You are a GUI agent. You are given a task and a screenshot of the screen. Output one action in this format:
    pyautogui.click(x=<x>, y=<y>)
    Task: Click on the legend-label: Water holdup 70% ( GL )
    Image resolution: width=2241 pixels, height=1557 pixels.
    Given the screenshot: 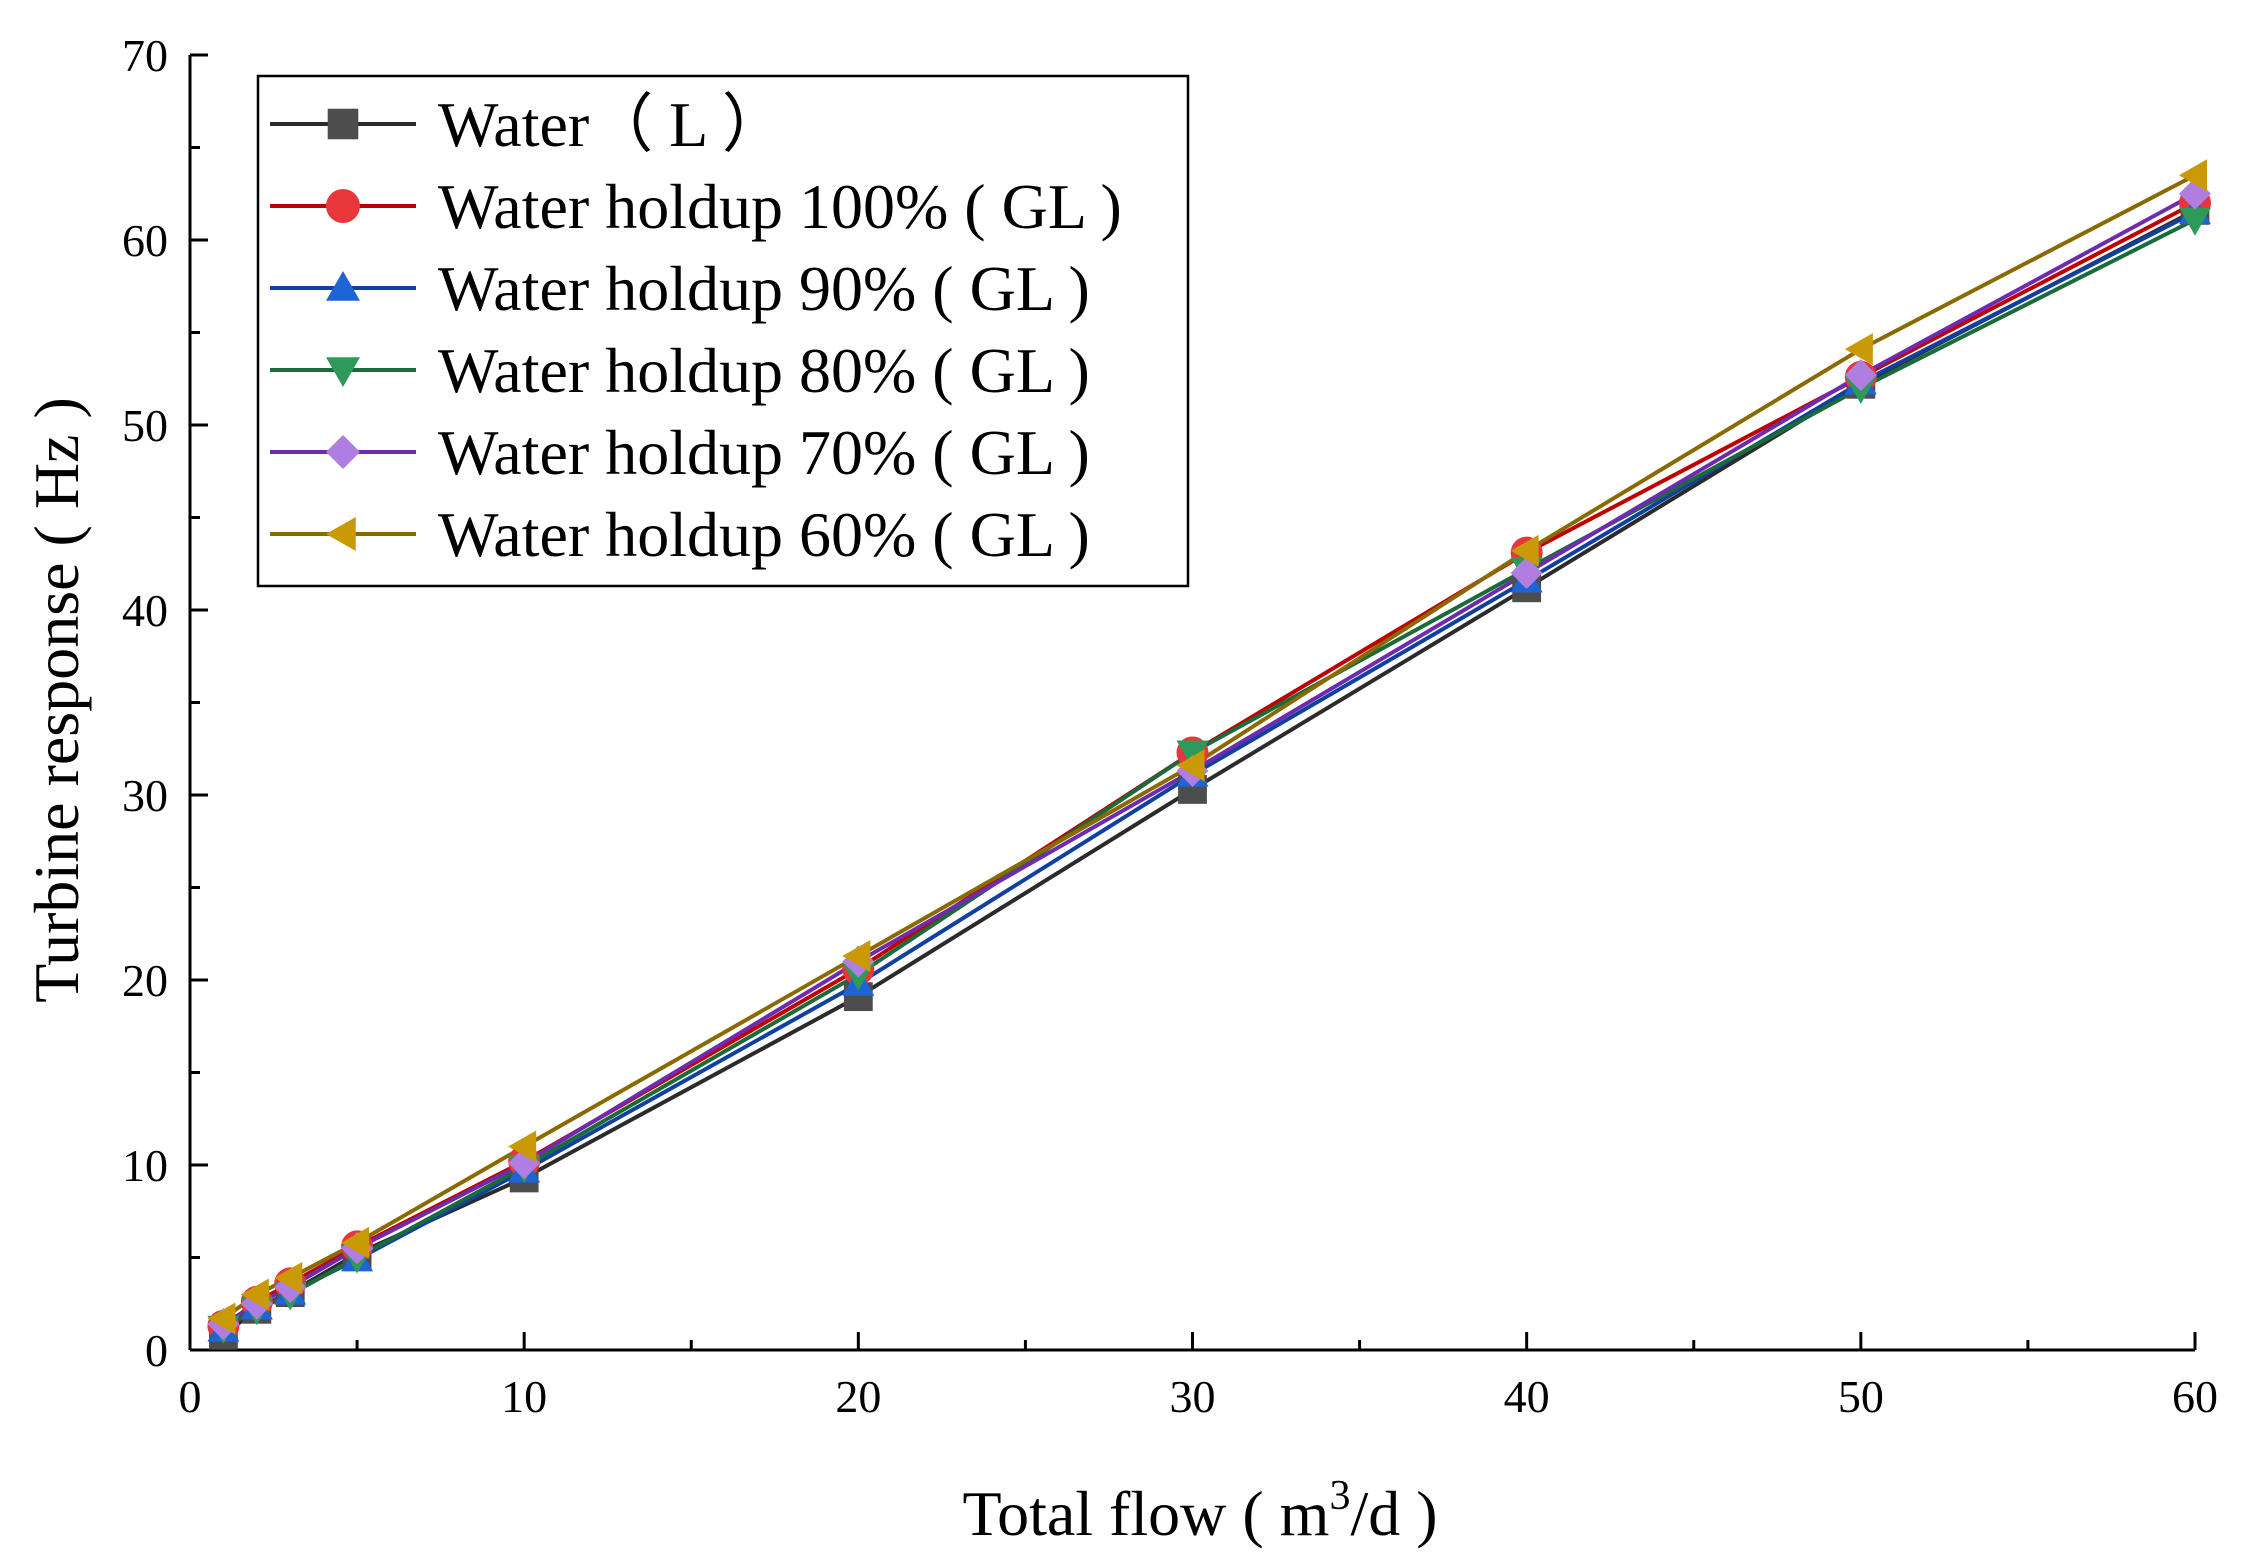 What is the action you would take?
    pyautogui.click(x=764, y=452)
    